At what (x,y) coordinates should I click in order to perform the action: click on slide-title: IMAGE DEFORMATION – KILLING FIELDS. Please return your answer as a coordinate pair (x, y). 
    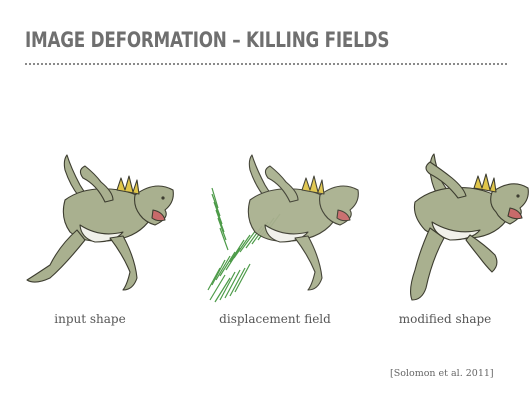
    Looking at the image, I should click on (207, 40).